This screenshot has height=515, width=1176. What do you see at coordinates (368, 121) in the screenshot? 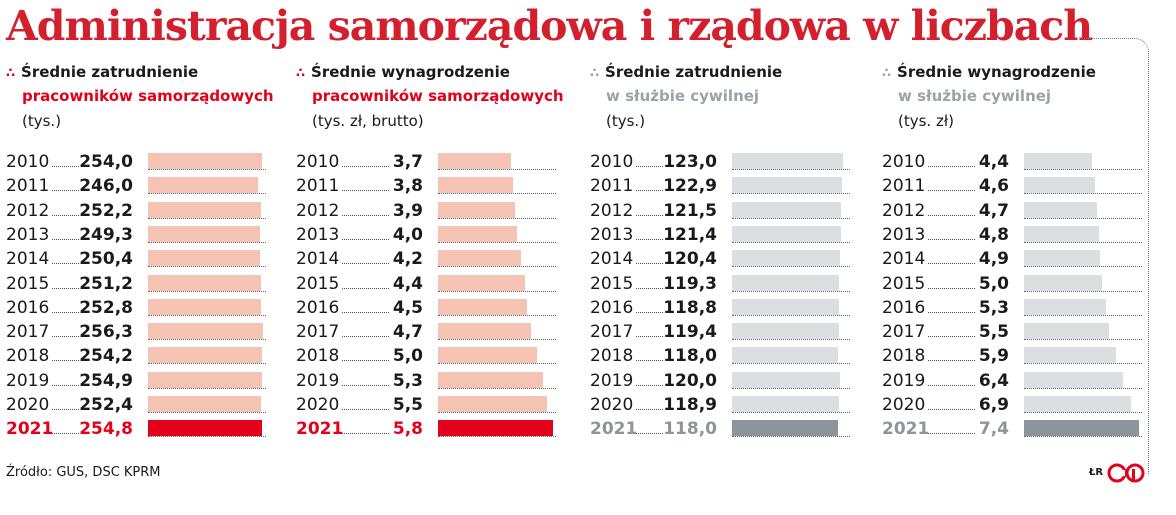
I see `chart-unit-label: (tys. zł, brutto)` at bounding box center [368, 121].